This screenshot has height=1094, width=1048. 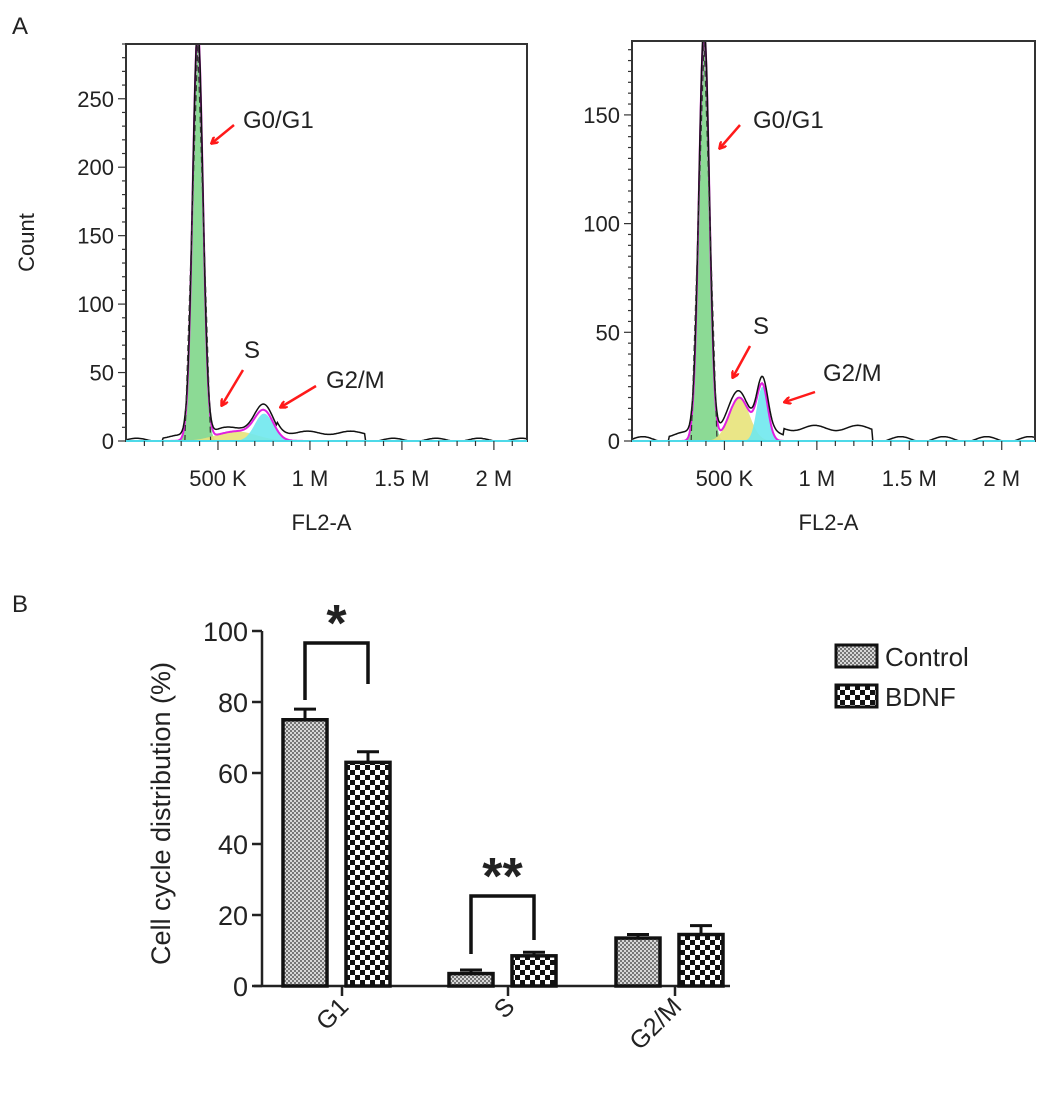 What do you see at coordinates (336, 624) in the screenshot?
I see `significance-marker: *` at bounding box center [336, 624].